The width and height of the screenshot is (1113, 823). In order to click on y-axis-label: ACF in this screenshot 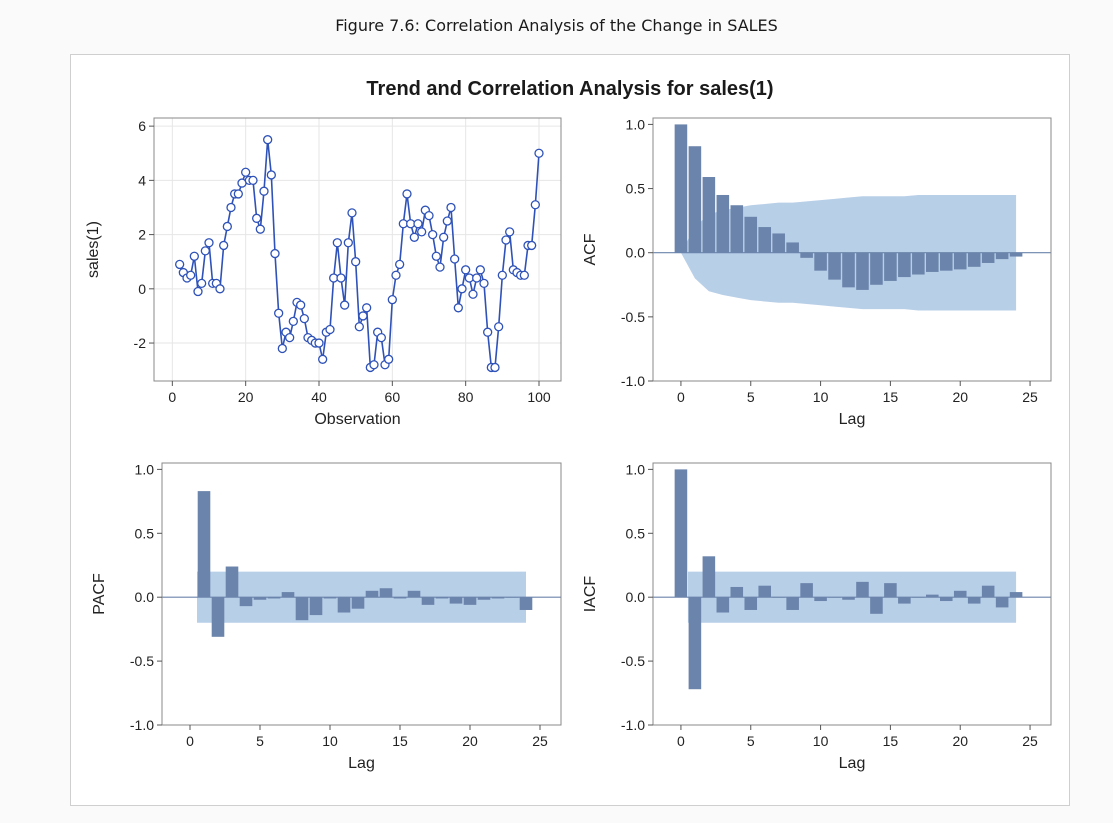, I will do `click(590, 249)`.